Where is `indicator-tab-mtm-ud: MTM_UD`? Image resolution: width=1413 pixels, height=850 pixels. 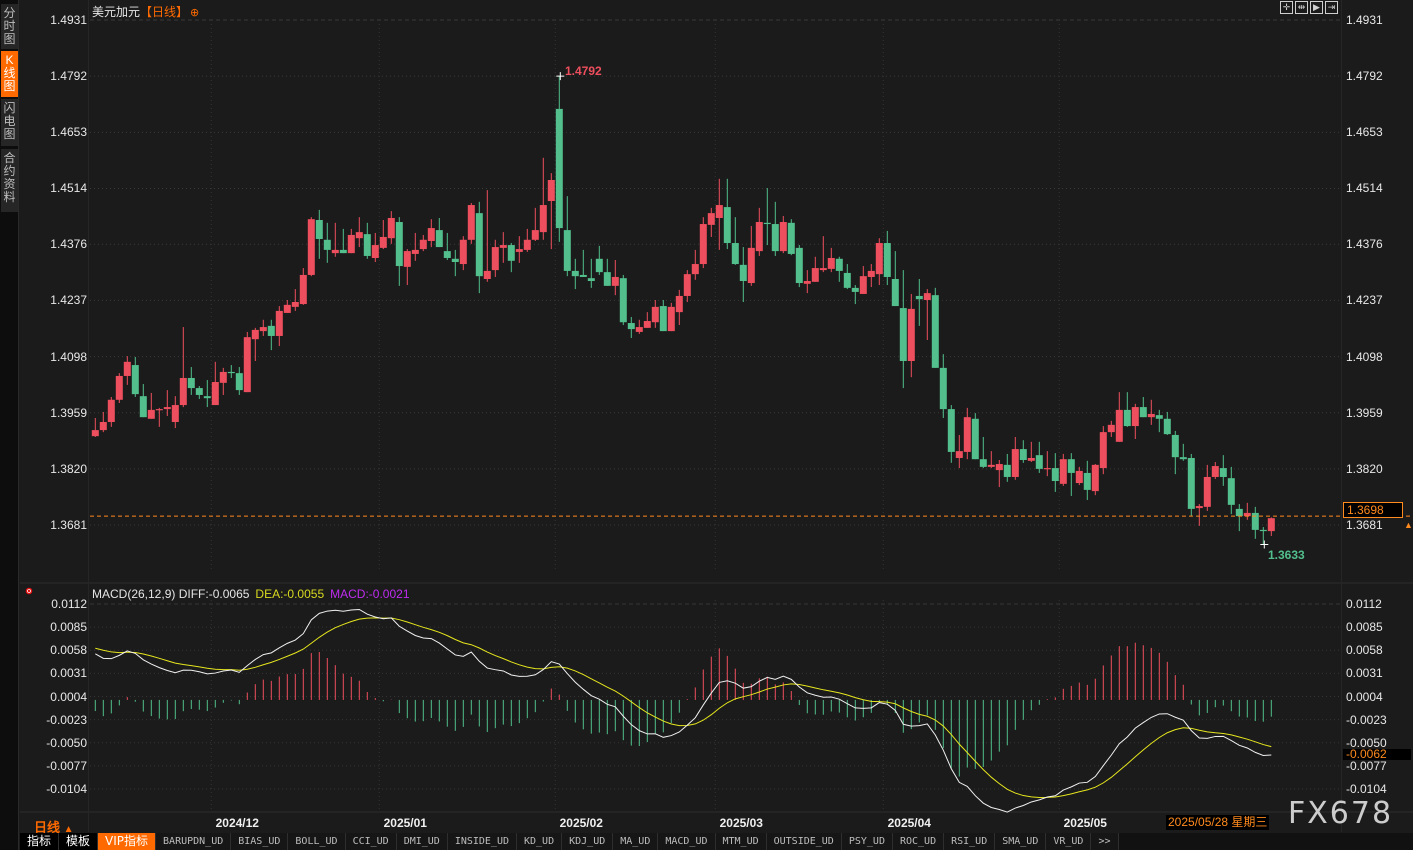 indicator-tab-mtm-ud: MTM_UD is located at coordinates (741, 841).